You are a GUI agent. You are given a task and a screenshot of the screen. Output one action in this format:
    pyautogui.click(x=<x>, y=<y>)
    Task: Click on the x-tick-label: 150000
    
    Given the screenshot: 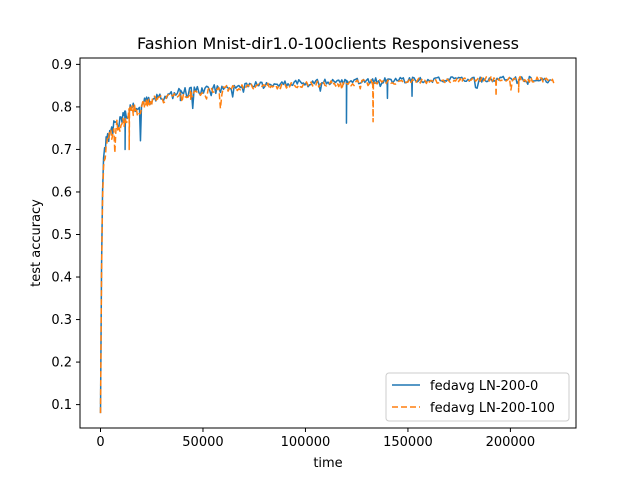 What is the action you would take?
    pyautogui.click(x=408, y=442)
    